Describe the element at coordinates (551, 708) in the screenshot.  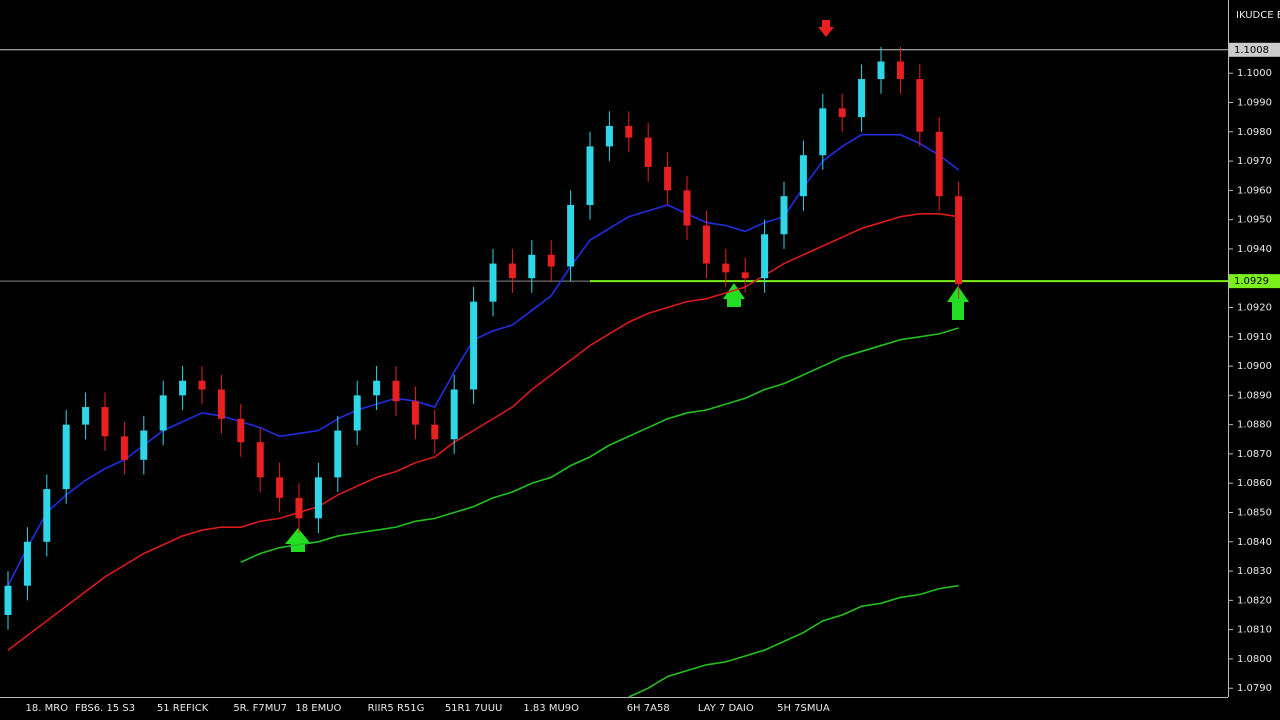
I see `x-tick-label: 1.83 MU9O` at that location.